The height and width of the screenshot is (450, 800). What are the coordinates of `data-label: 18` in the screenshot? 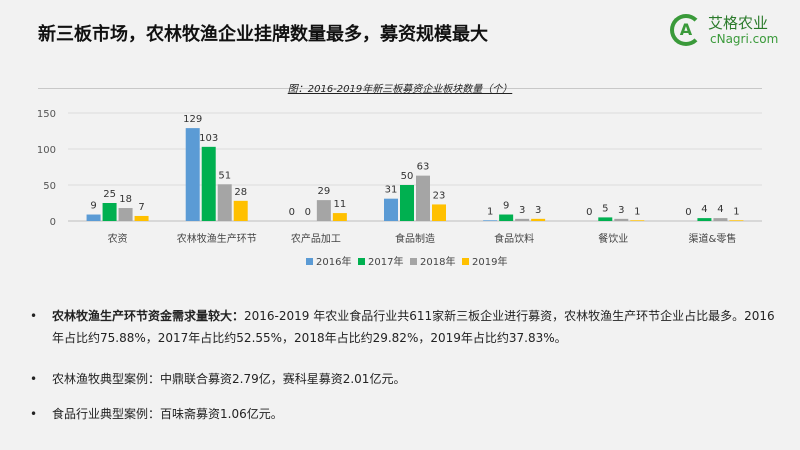 It's located at (125, 199).